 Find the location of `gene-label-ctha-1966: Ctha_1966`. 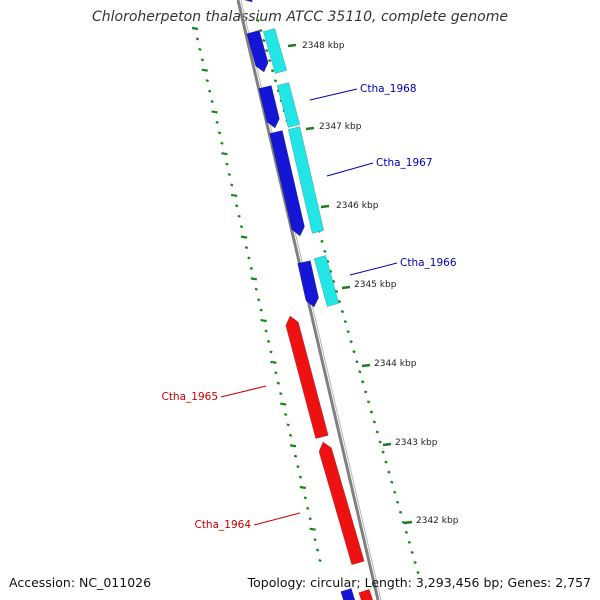

gene-label-ctha-1966: Ctha_1966 is located at coordinates (428, 263).